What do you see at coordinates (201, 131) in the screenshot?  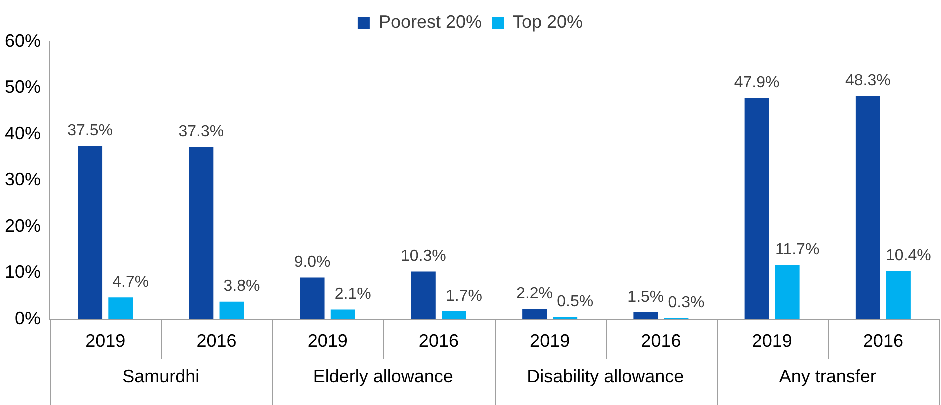 I see `data-label: 37.3%` at bounding box center [201, 131].